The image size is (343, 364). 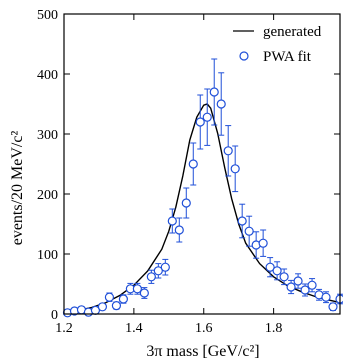 I want to click on legend-generated-label: generated, so click(x=292, y=32).